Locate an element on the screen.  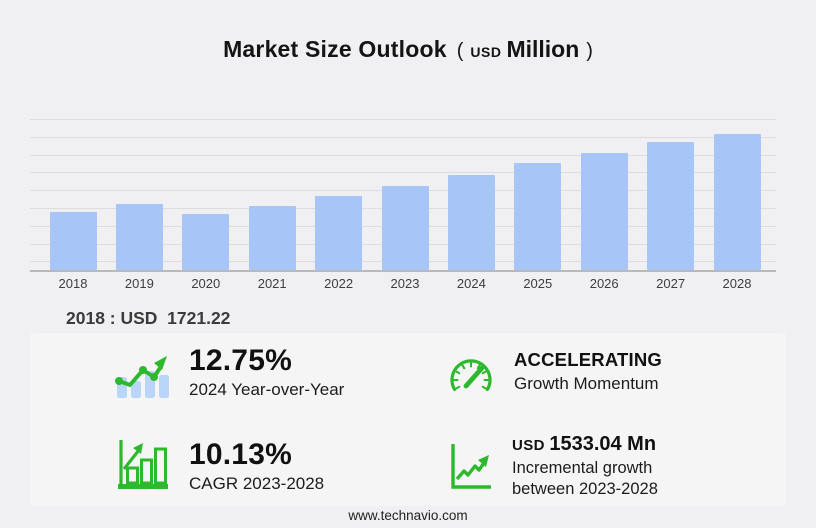
chart-title: Market Size Outlook ( USD Million ) is located at coordinates (408, 49).